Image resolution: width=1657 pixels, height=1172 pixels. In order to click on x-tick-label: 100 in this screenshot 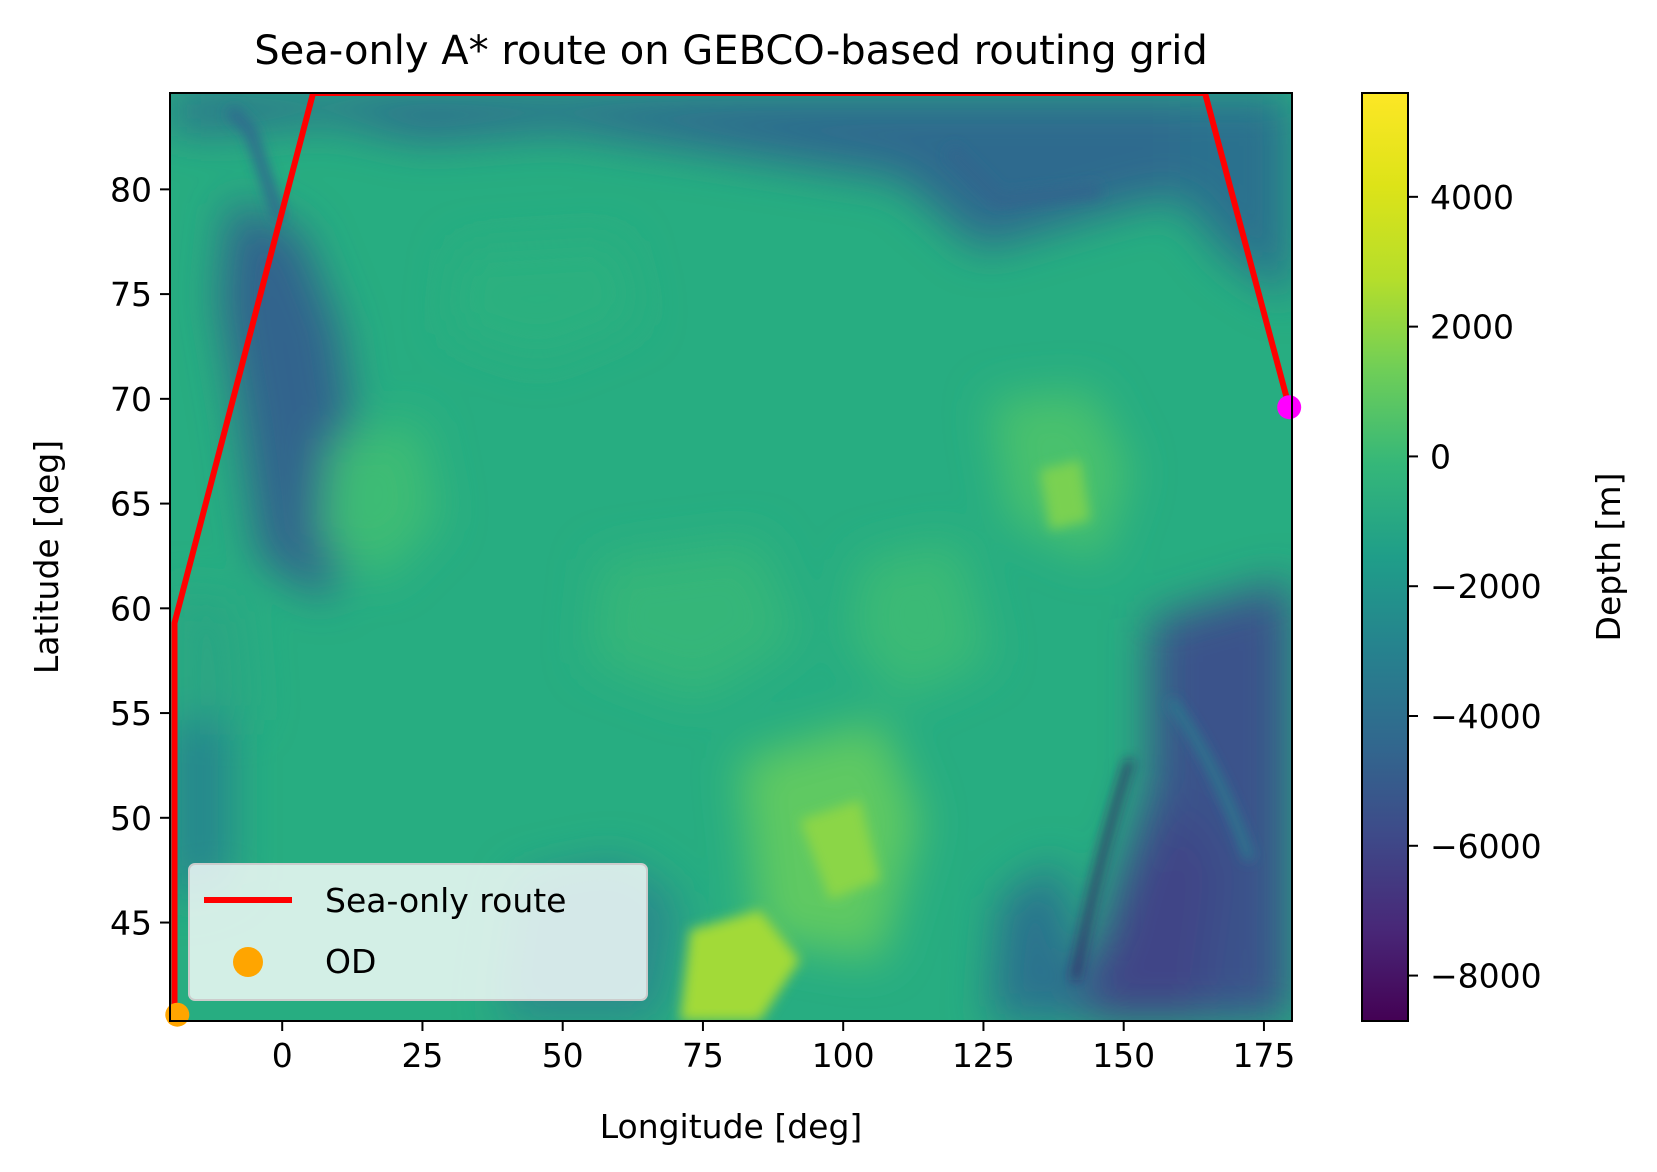, I will do `click(843, 1055)`.